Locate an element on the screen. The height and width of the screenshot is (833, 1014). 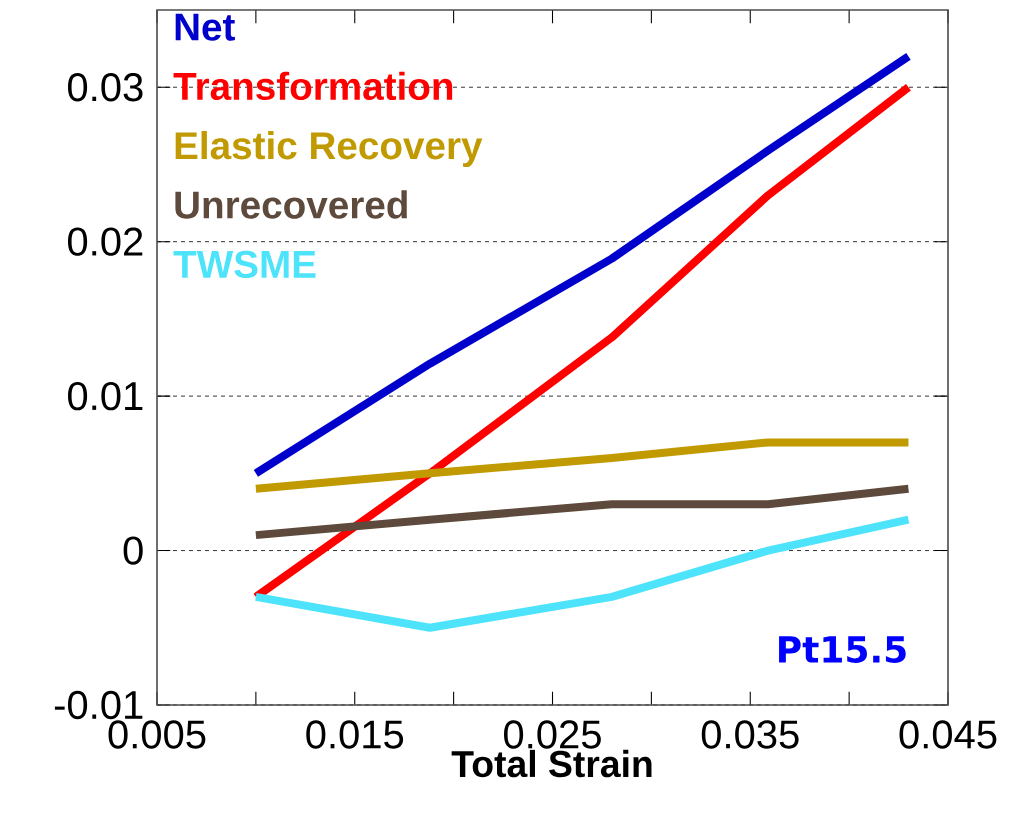
text: Transformation is located at coordinates (313, 86).